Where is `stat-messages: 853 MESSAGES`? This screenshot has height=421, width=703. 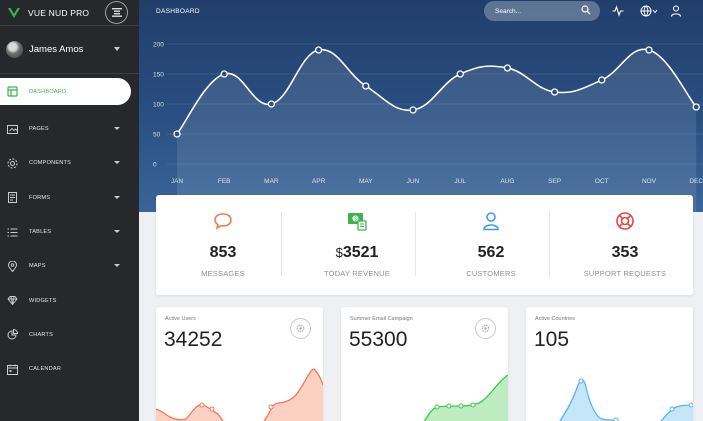
stat-messages: 853 MESSAGES is located at coordinates (223, 245).